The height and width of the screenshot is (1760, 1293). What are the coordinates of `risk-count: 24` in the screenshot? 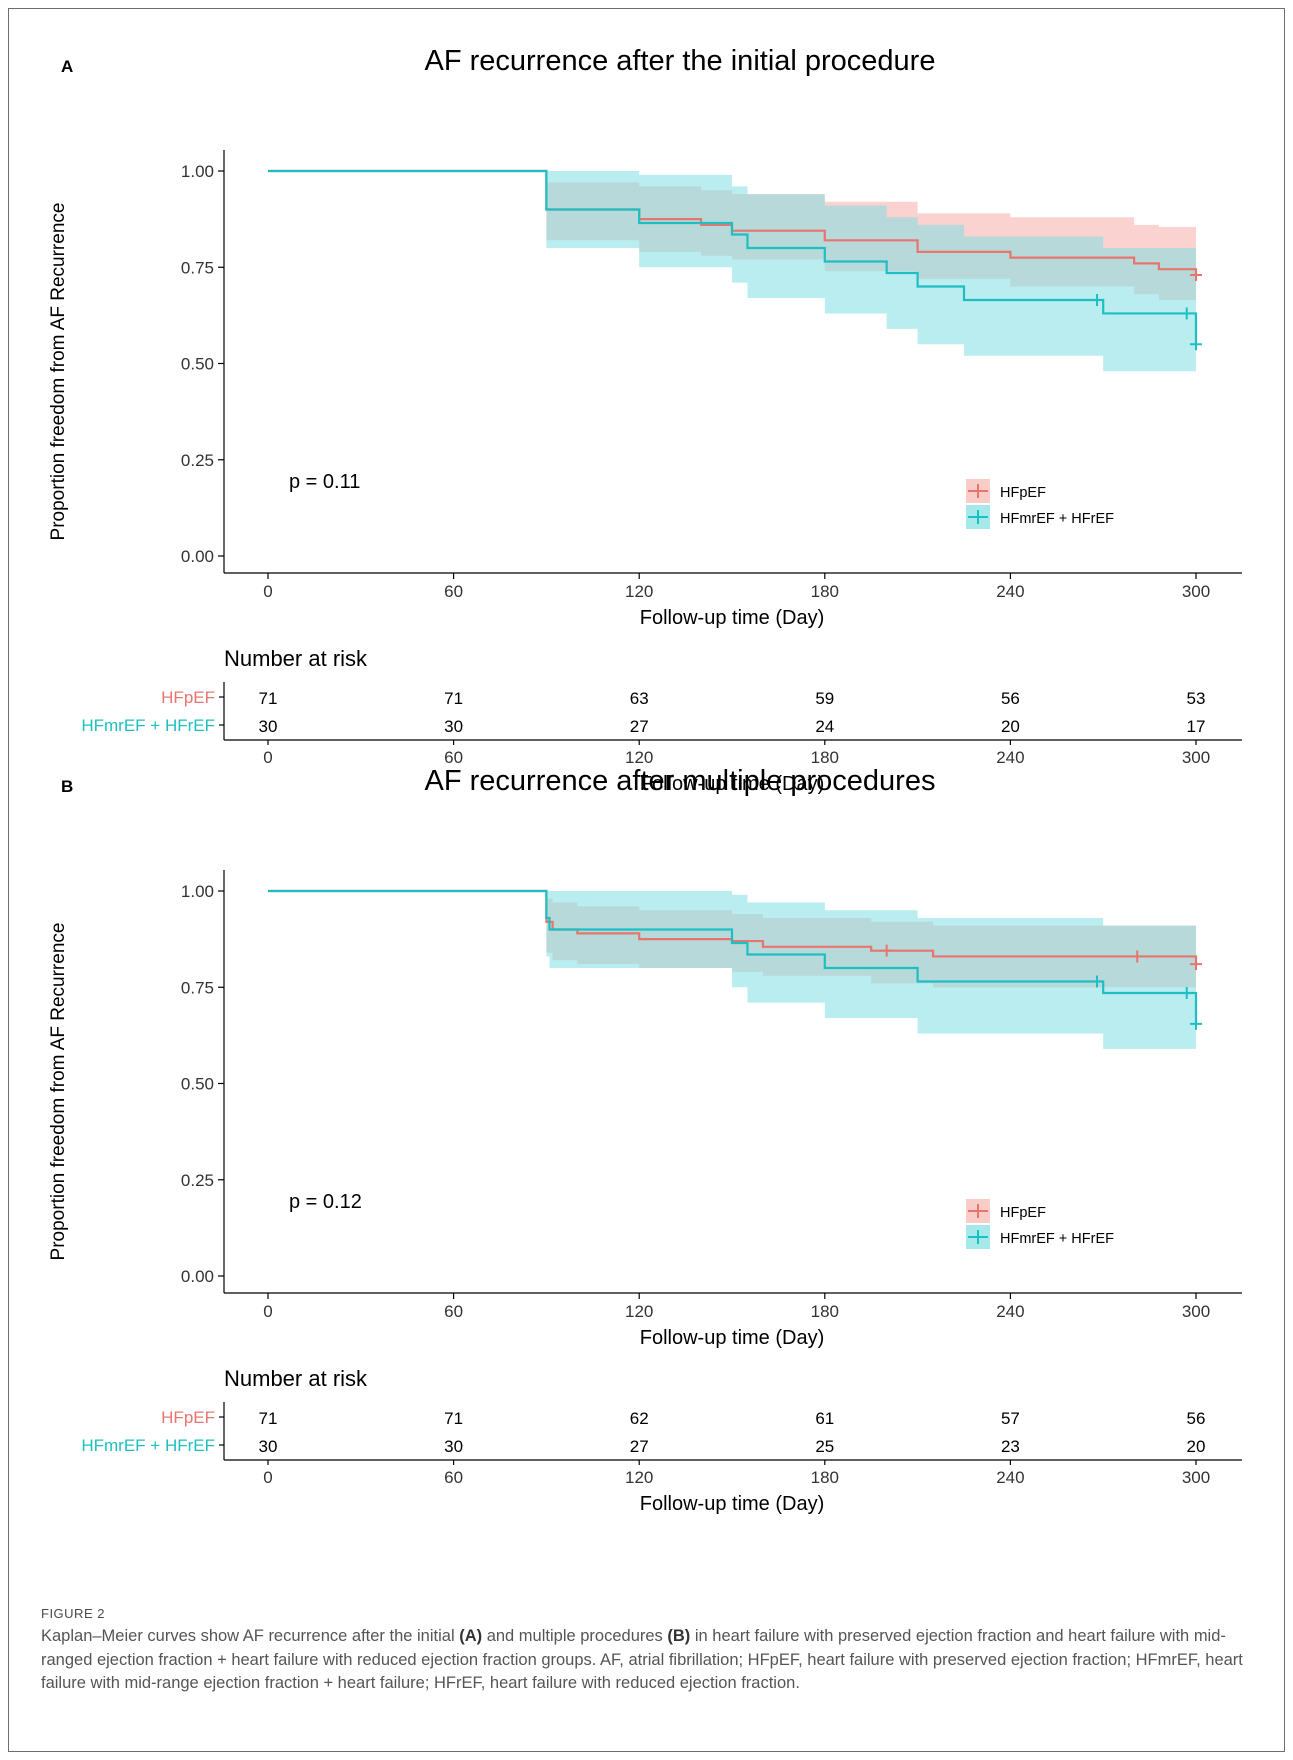 It's located at (824, 726).